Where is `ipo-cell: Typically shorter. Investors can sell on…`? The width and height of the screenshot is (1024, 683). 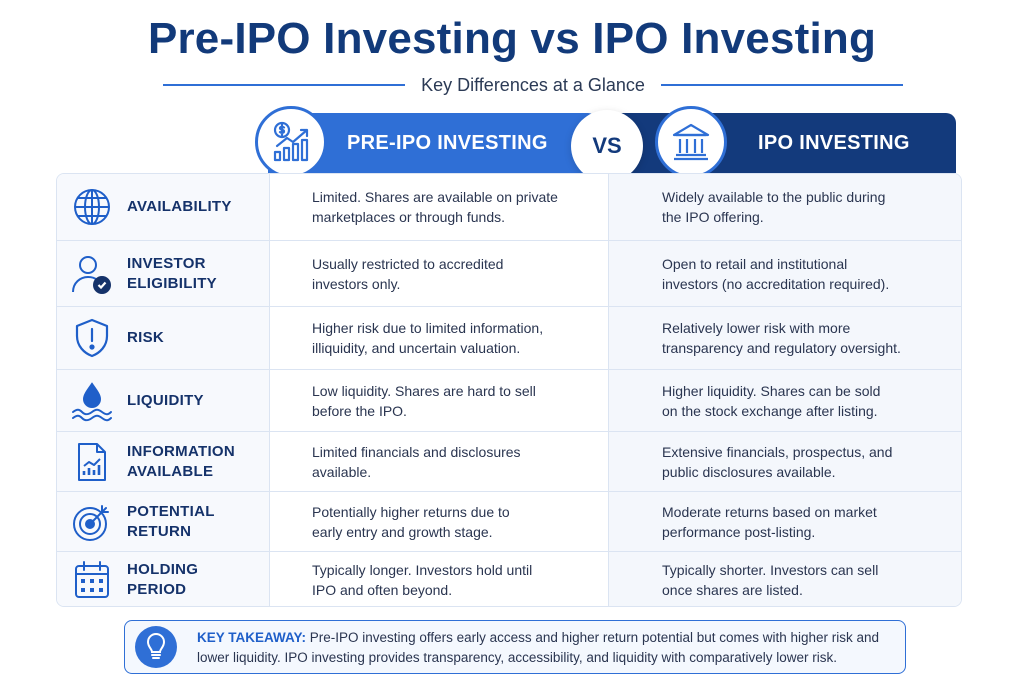
ipo-cell: Typically shorter. Investors can sell on… is located at coordinates (784, 579).